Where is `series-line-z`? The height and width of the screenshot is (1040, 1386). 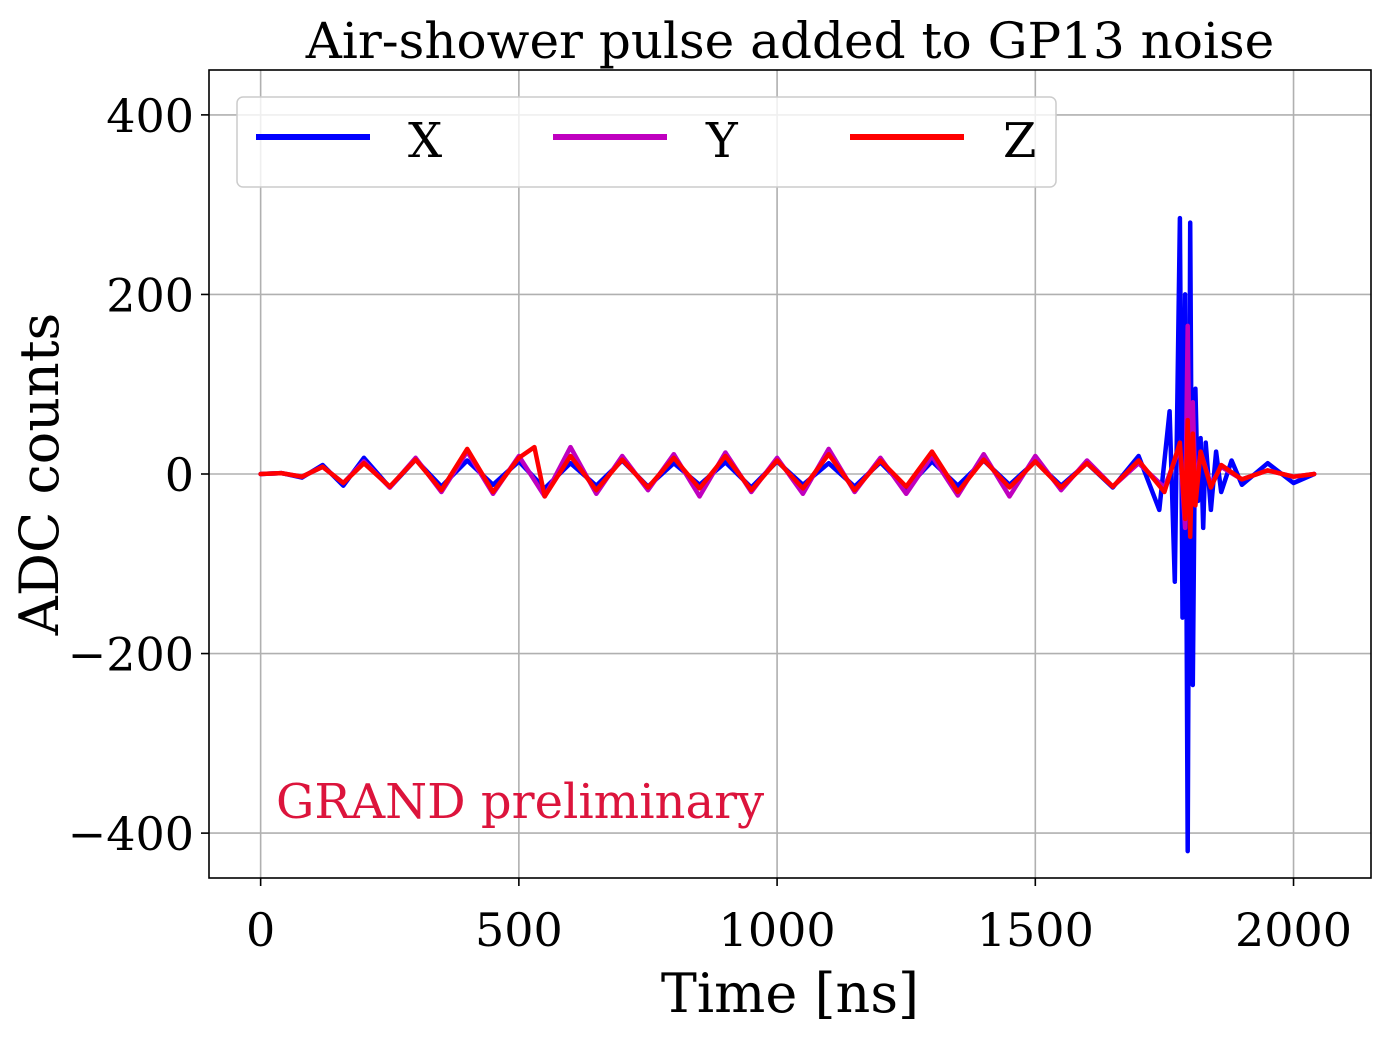 series-line-z is located at coordinates (787, 478).